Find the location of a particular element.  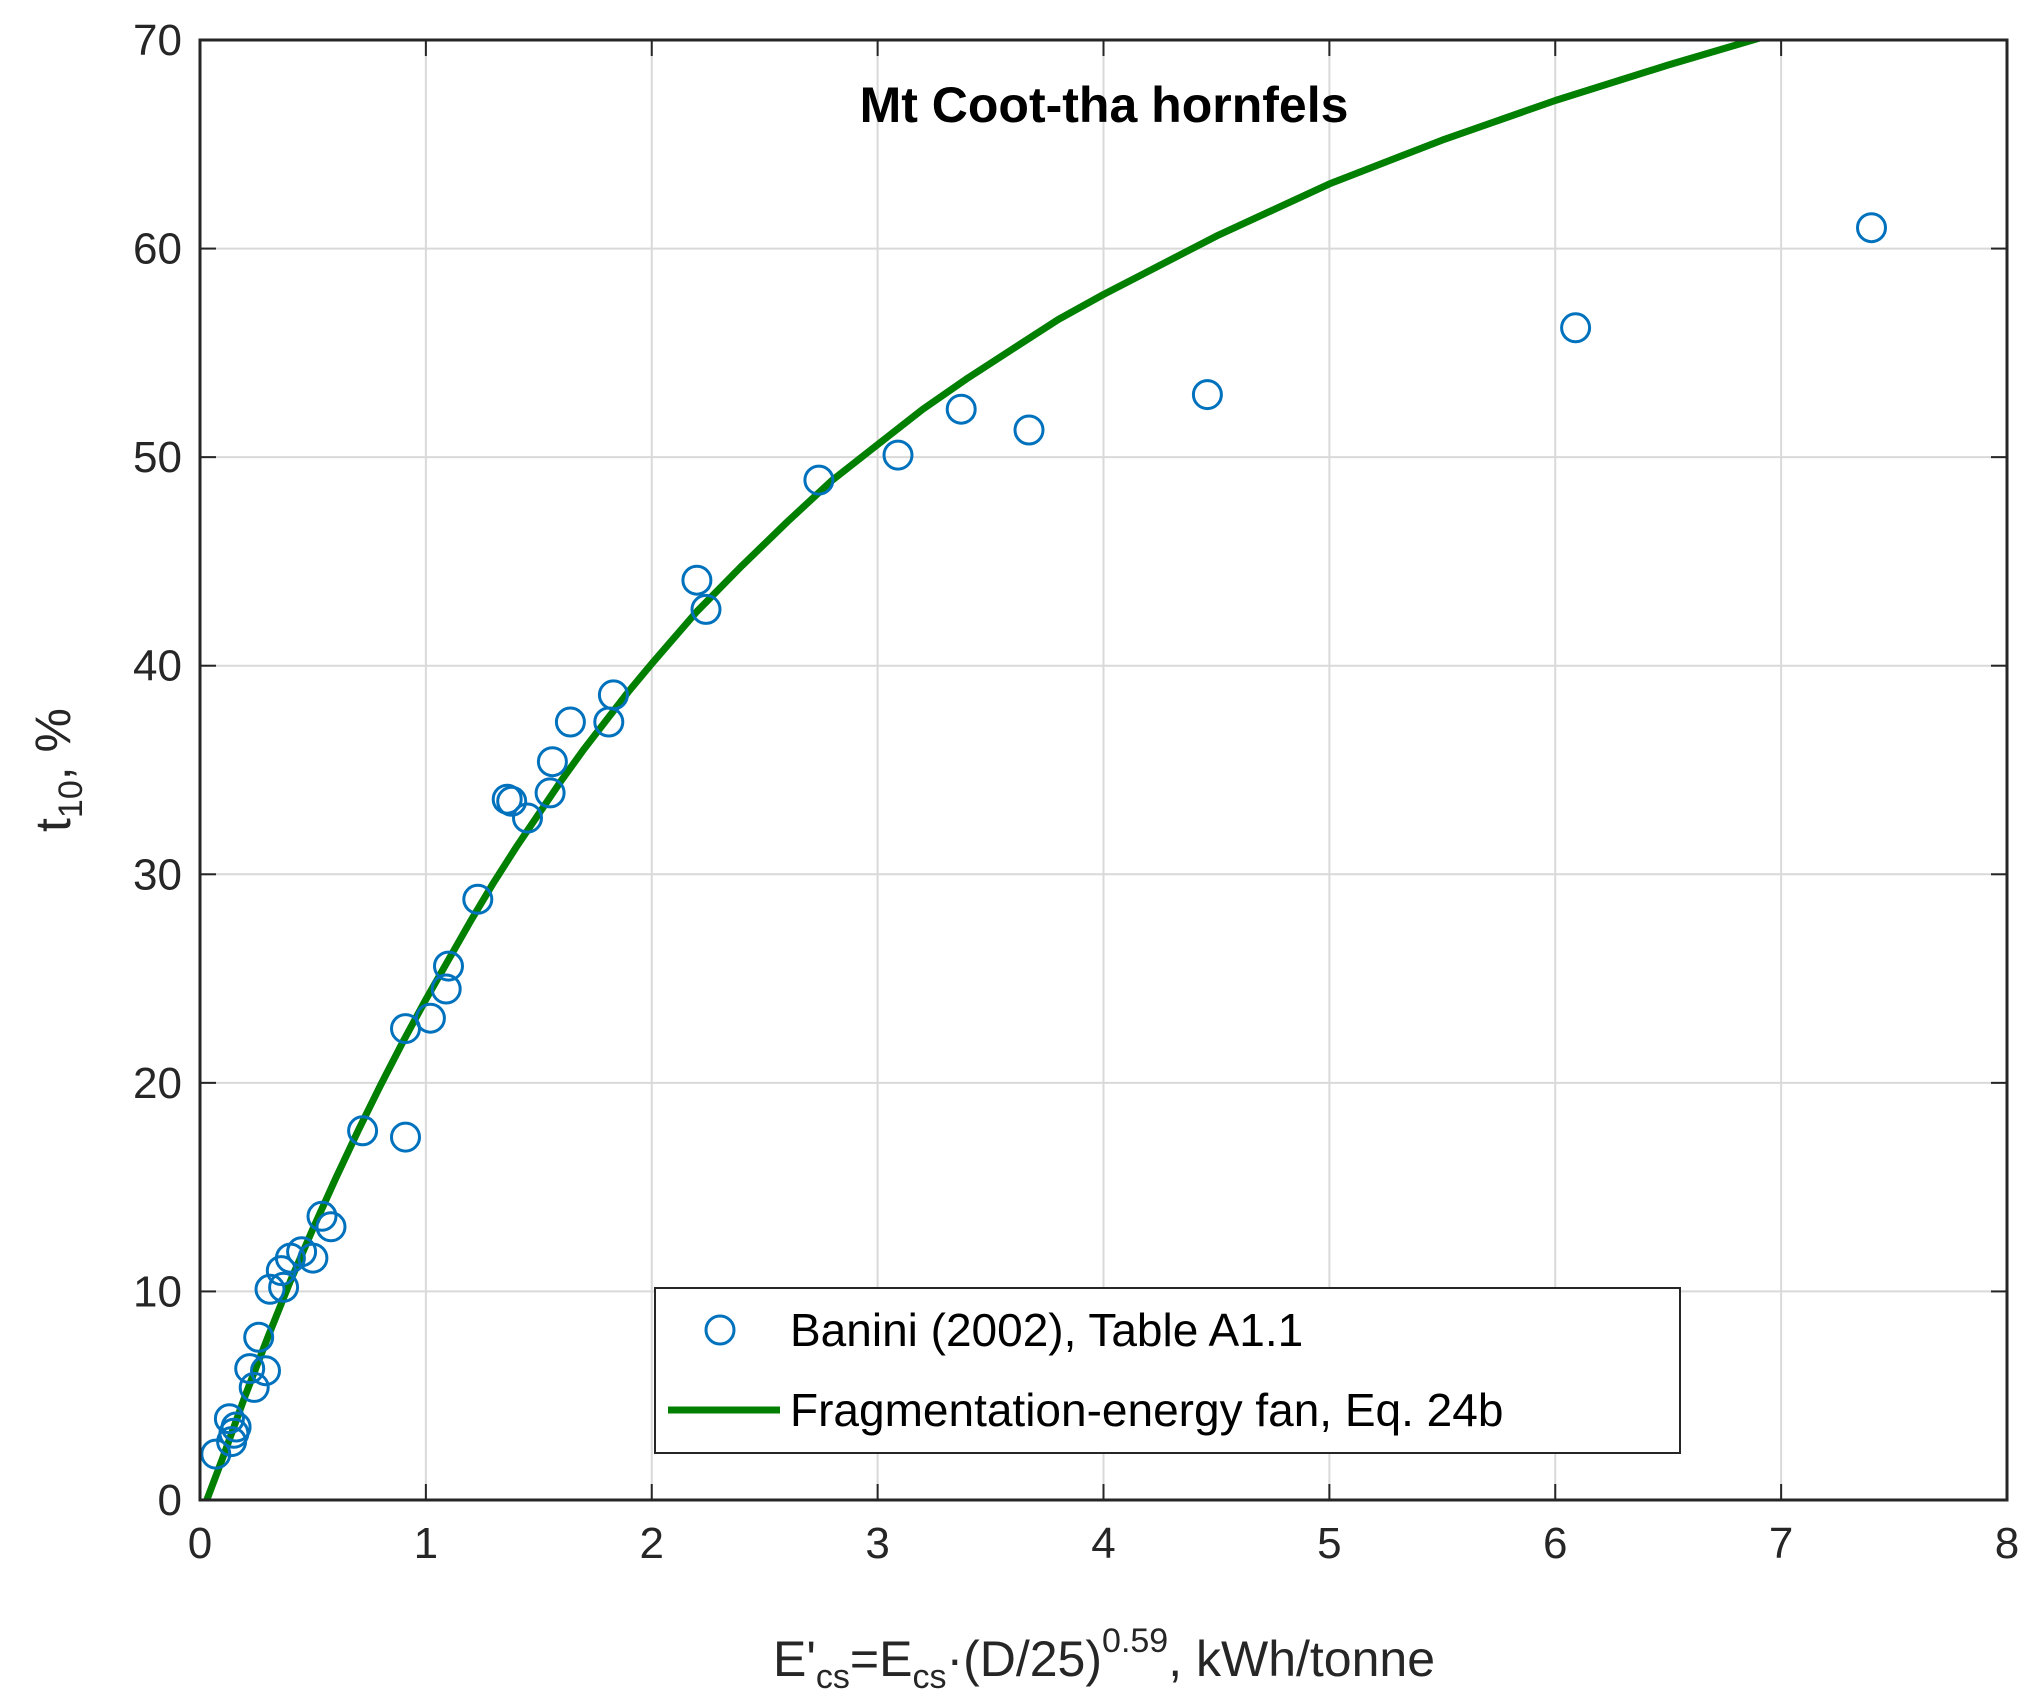

x-tick-label: 2 is located at coordinates (652, 1543).